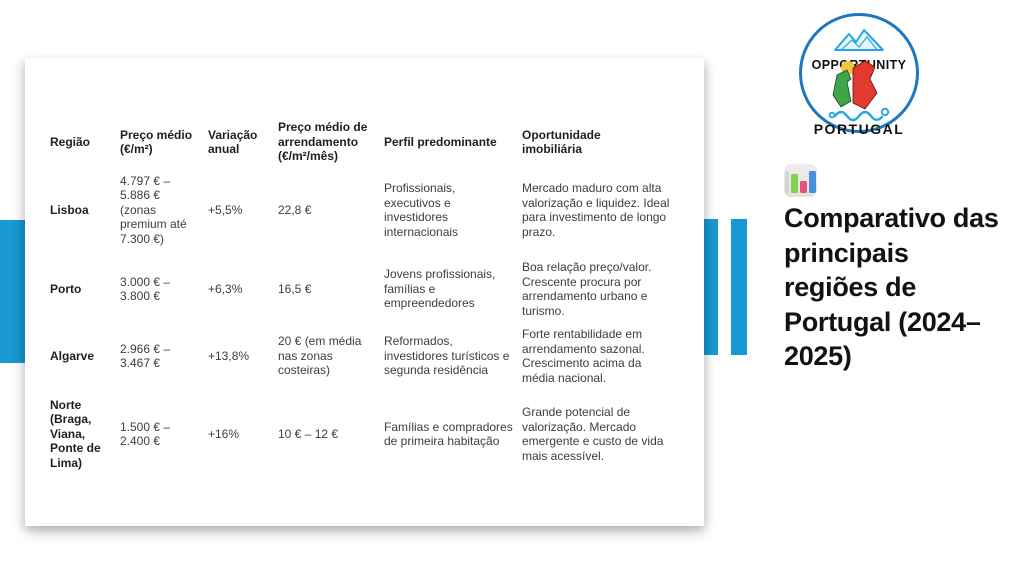  What do you see at coordinates (859, 129) in the screenshot?
I see `logo-bottom-text: PORTUGAL` at bounding box center [859, 129].